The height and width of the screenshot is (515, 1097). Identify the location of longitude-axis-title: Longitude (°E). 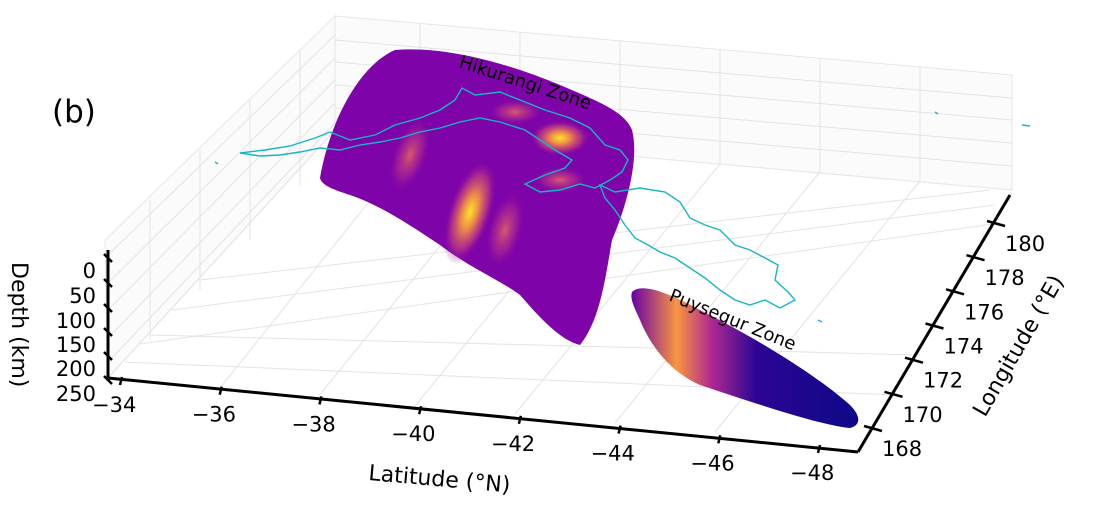
(1019, 346).